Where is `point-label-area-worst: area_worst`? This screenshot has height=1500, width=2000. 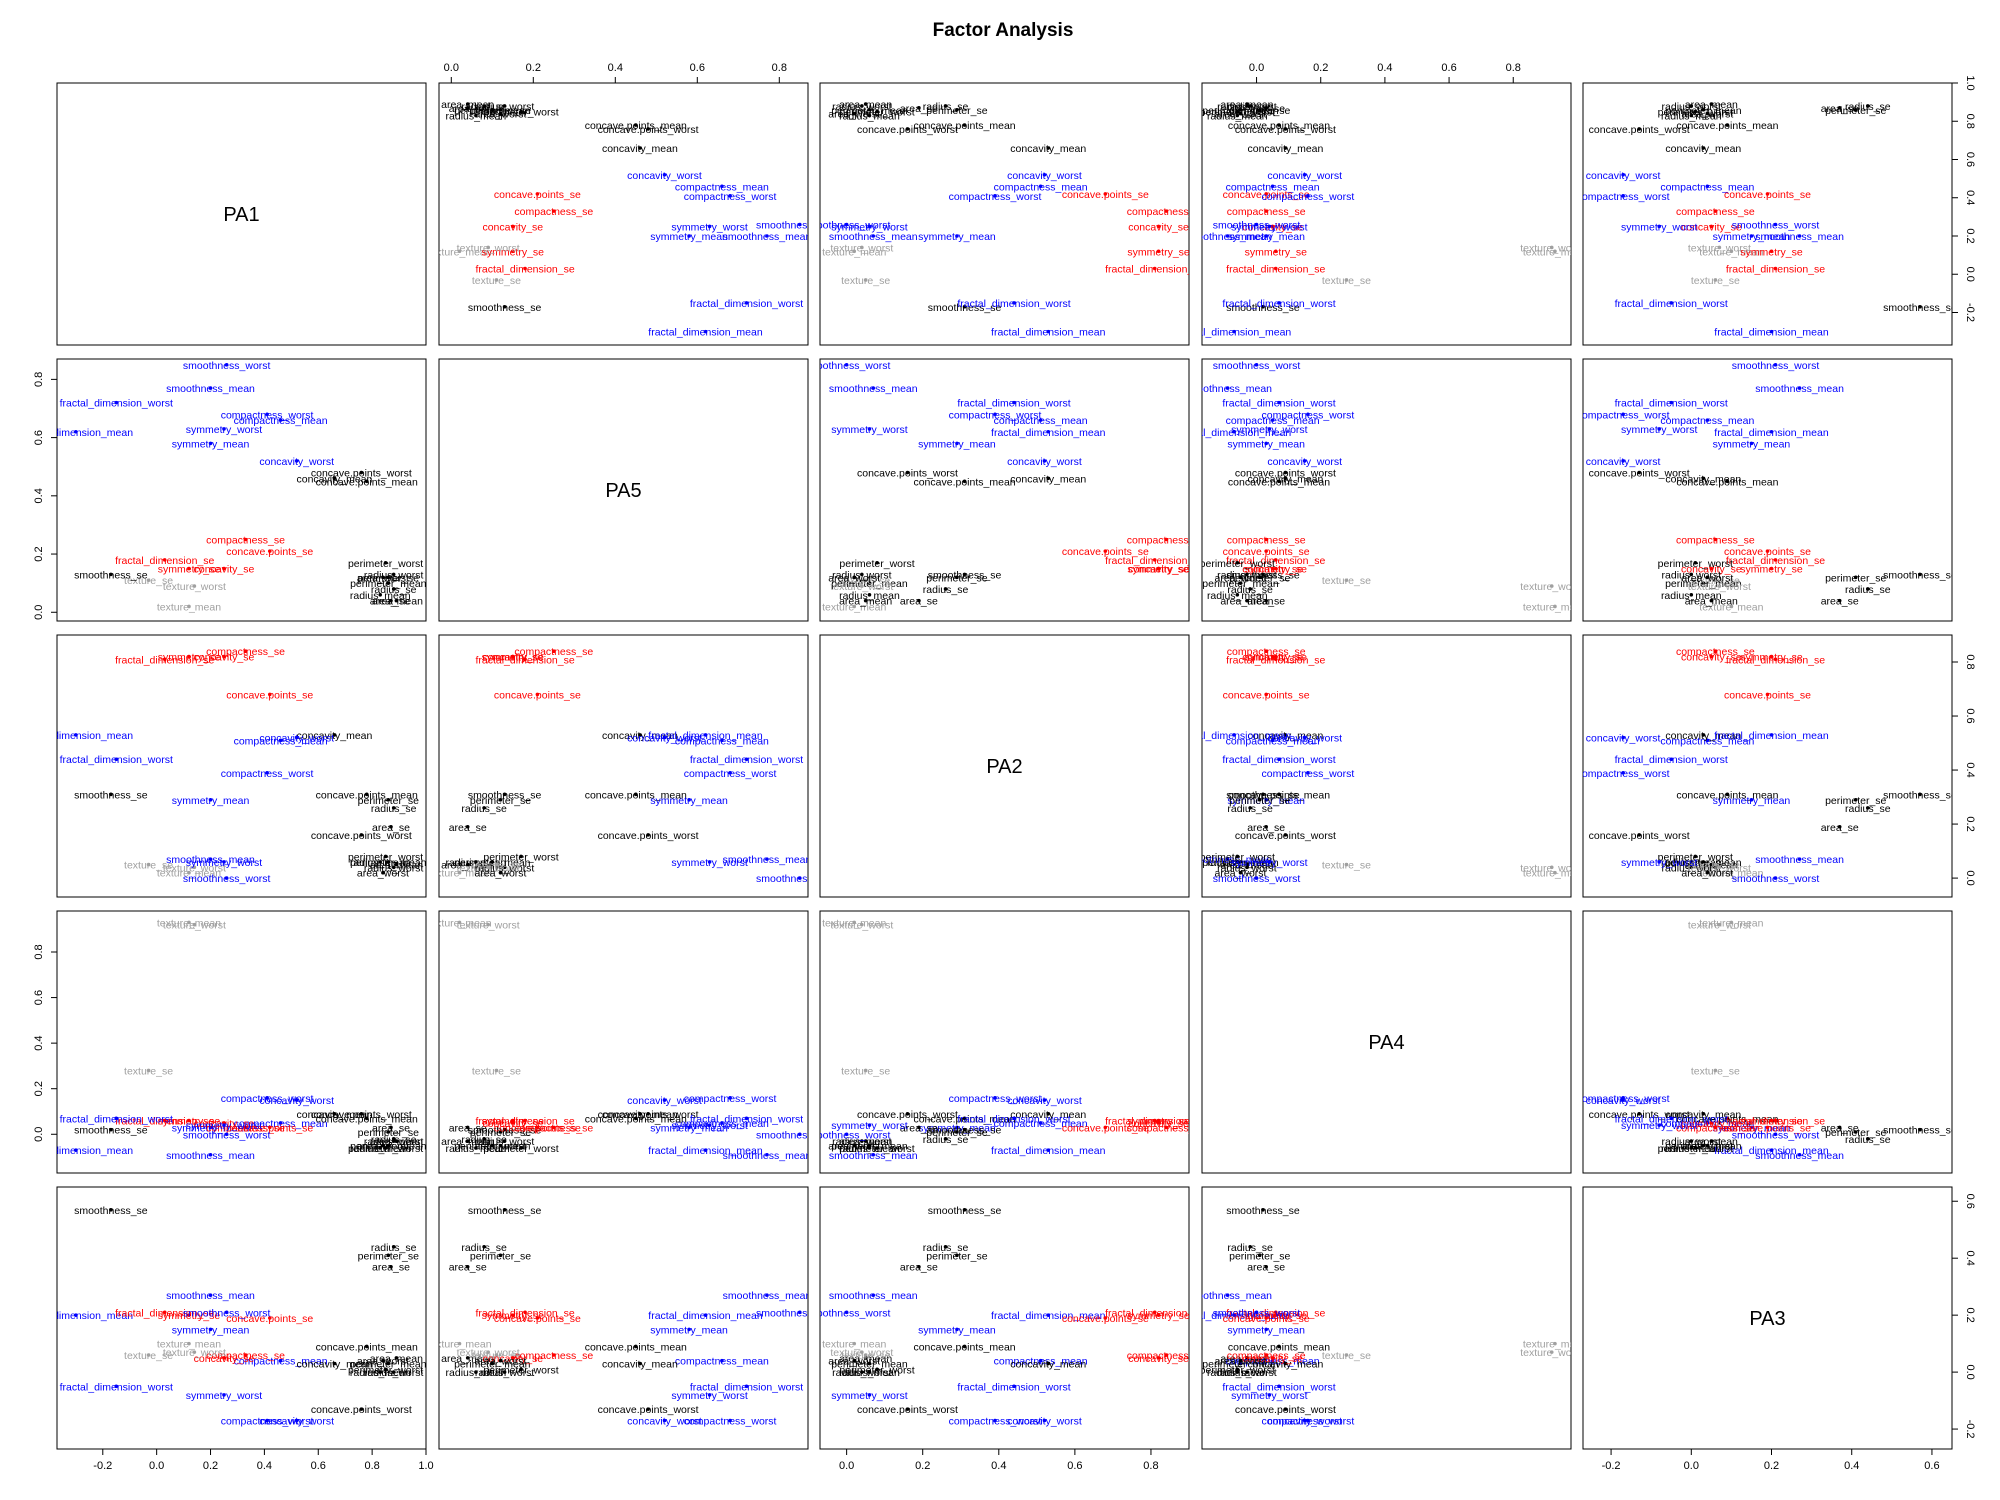
point-label-area-worst: area_worst is located at coordinates (501, 1147).